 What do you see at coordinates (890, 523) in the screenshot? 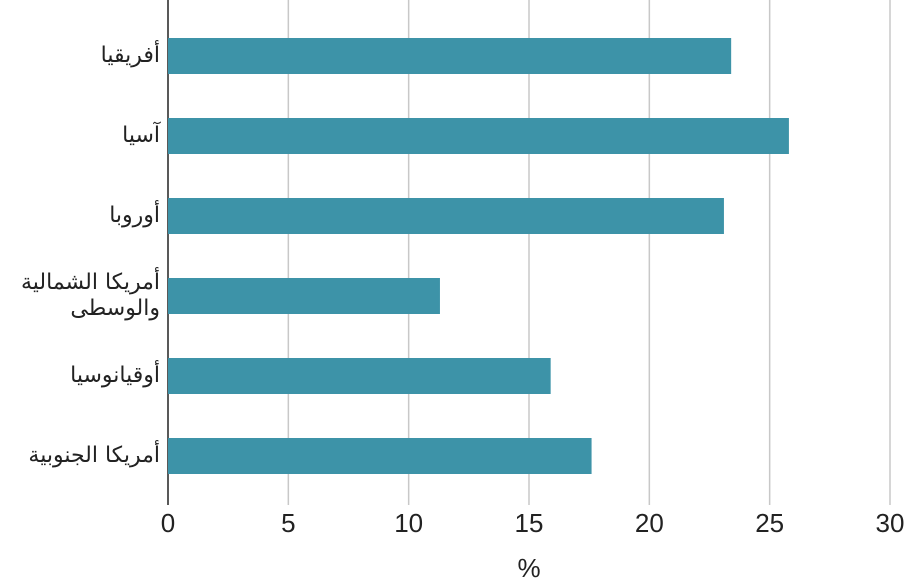
I see `x-tick-label: 30` at bounding box center [890, 523].